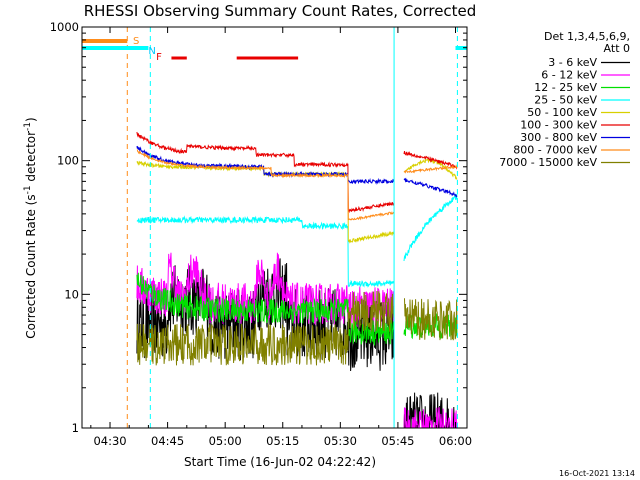  I want to click on legend-entry-label: 7000 - 15000 keV, so click(548, 162).